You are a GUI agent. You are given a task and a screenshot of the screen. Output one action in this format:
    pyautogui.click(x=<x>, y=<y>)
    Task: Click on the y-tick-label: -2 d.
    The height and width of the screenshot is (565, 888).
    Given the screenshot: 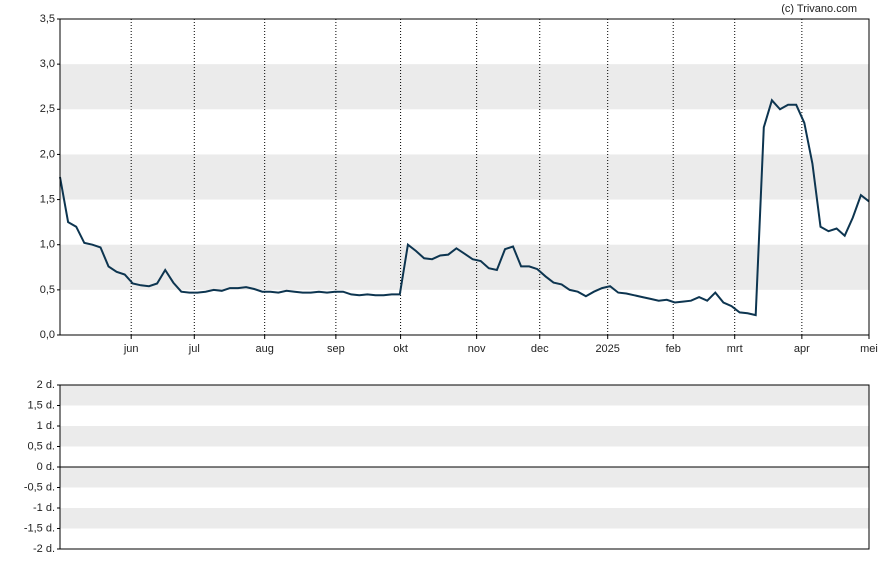 What is the action you would take?
    pyautogui.click(x=44, y=549)
    